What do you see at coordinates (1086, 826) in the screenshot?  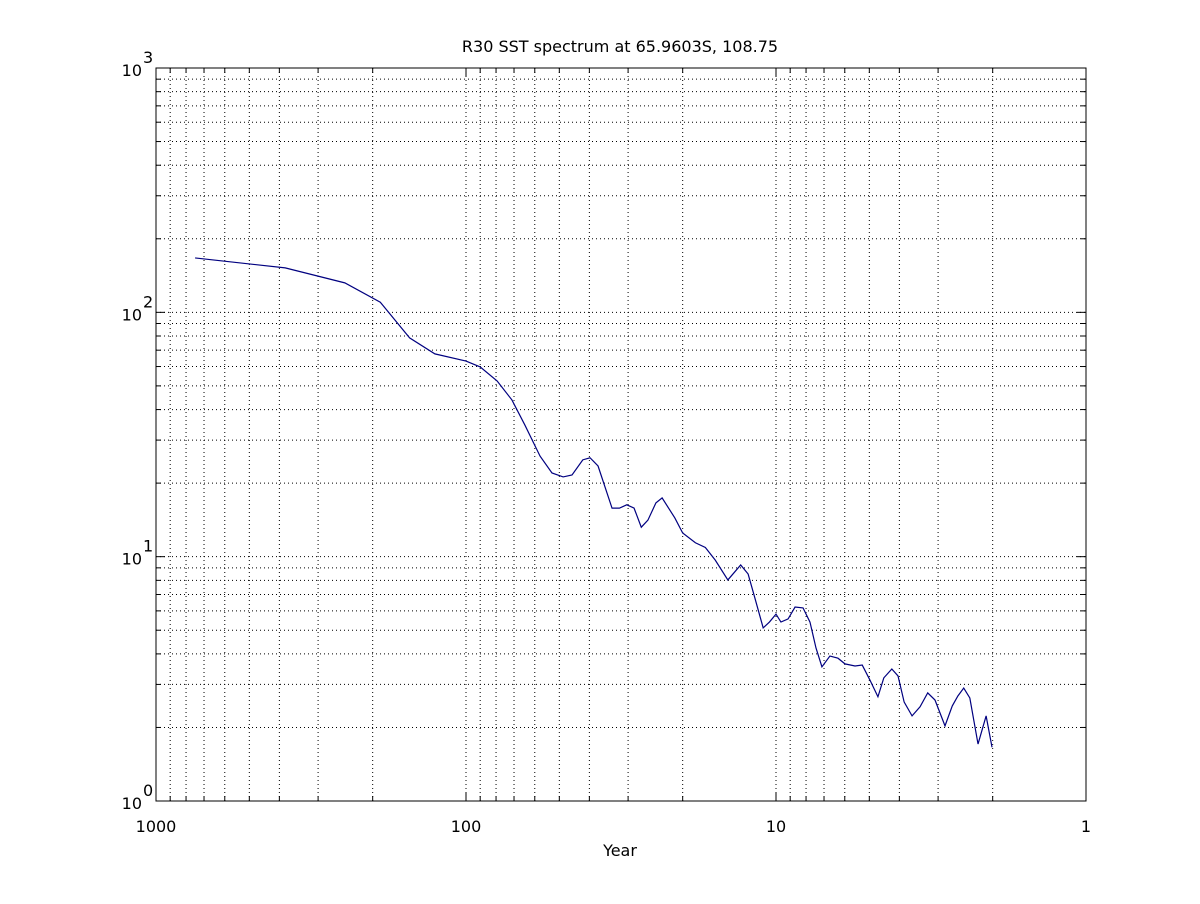 I see `x-tick-label: 1` at bounding box center [1086, 826].